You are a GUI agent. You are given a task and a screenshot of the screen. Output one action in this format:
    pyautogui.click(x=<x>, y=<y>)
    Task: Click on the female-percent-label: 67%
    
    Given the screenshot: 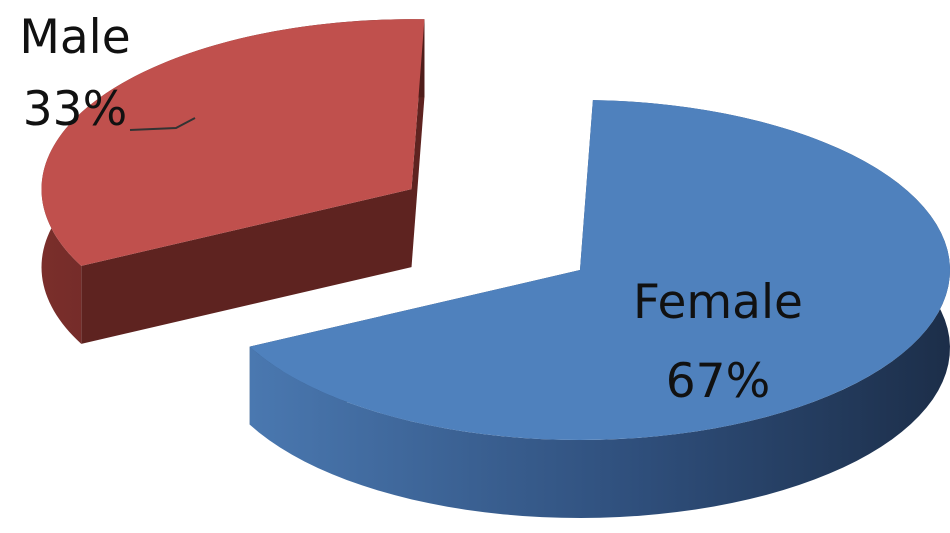 What is the action you would take?
    pyautogui.click(x=718, y=381)
    